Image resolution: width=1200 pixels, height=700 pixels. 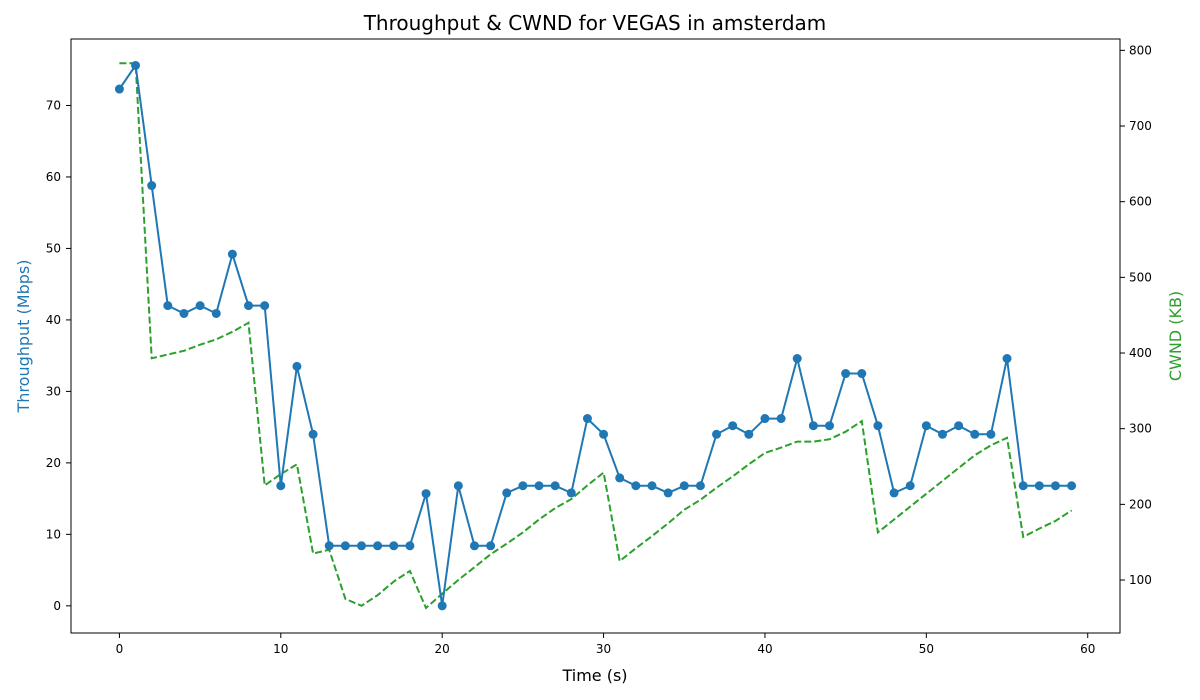 What do you see at coordinates (1140, 277) in the screenshot?
I see `y-right-tick-label: 500` at bounding box center [1140, 277].